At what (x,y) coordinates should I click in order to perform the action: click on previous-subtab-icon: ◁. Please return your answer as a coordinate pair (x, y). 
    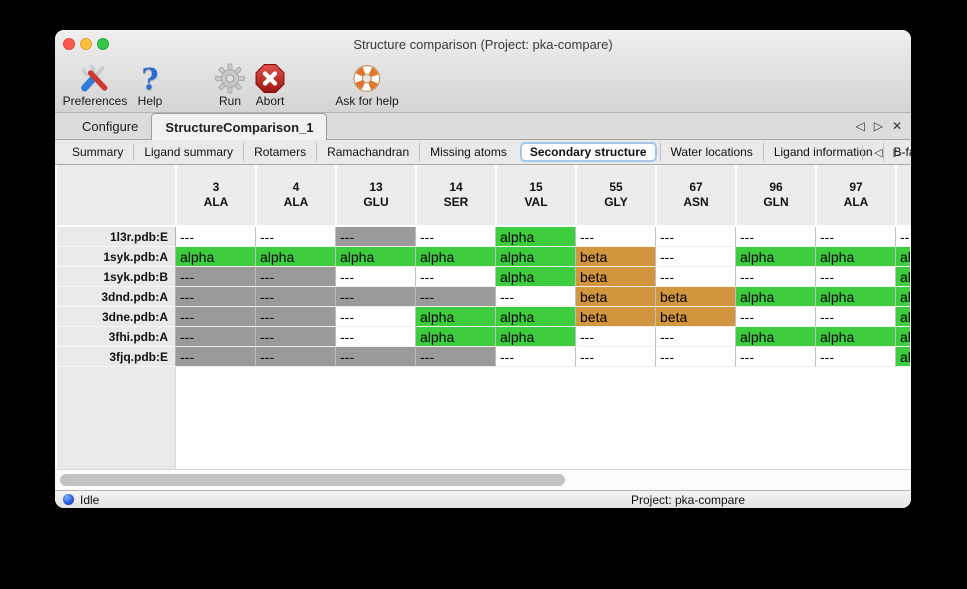
    Looking at the image, I should click on (878, 152).